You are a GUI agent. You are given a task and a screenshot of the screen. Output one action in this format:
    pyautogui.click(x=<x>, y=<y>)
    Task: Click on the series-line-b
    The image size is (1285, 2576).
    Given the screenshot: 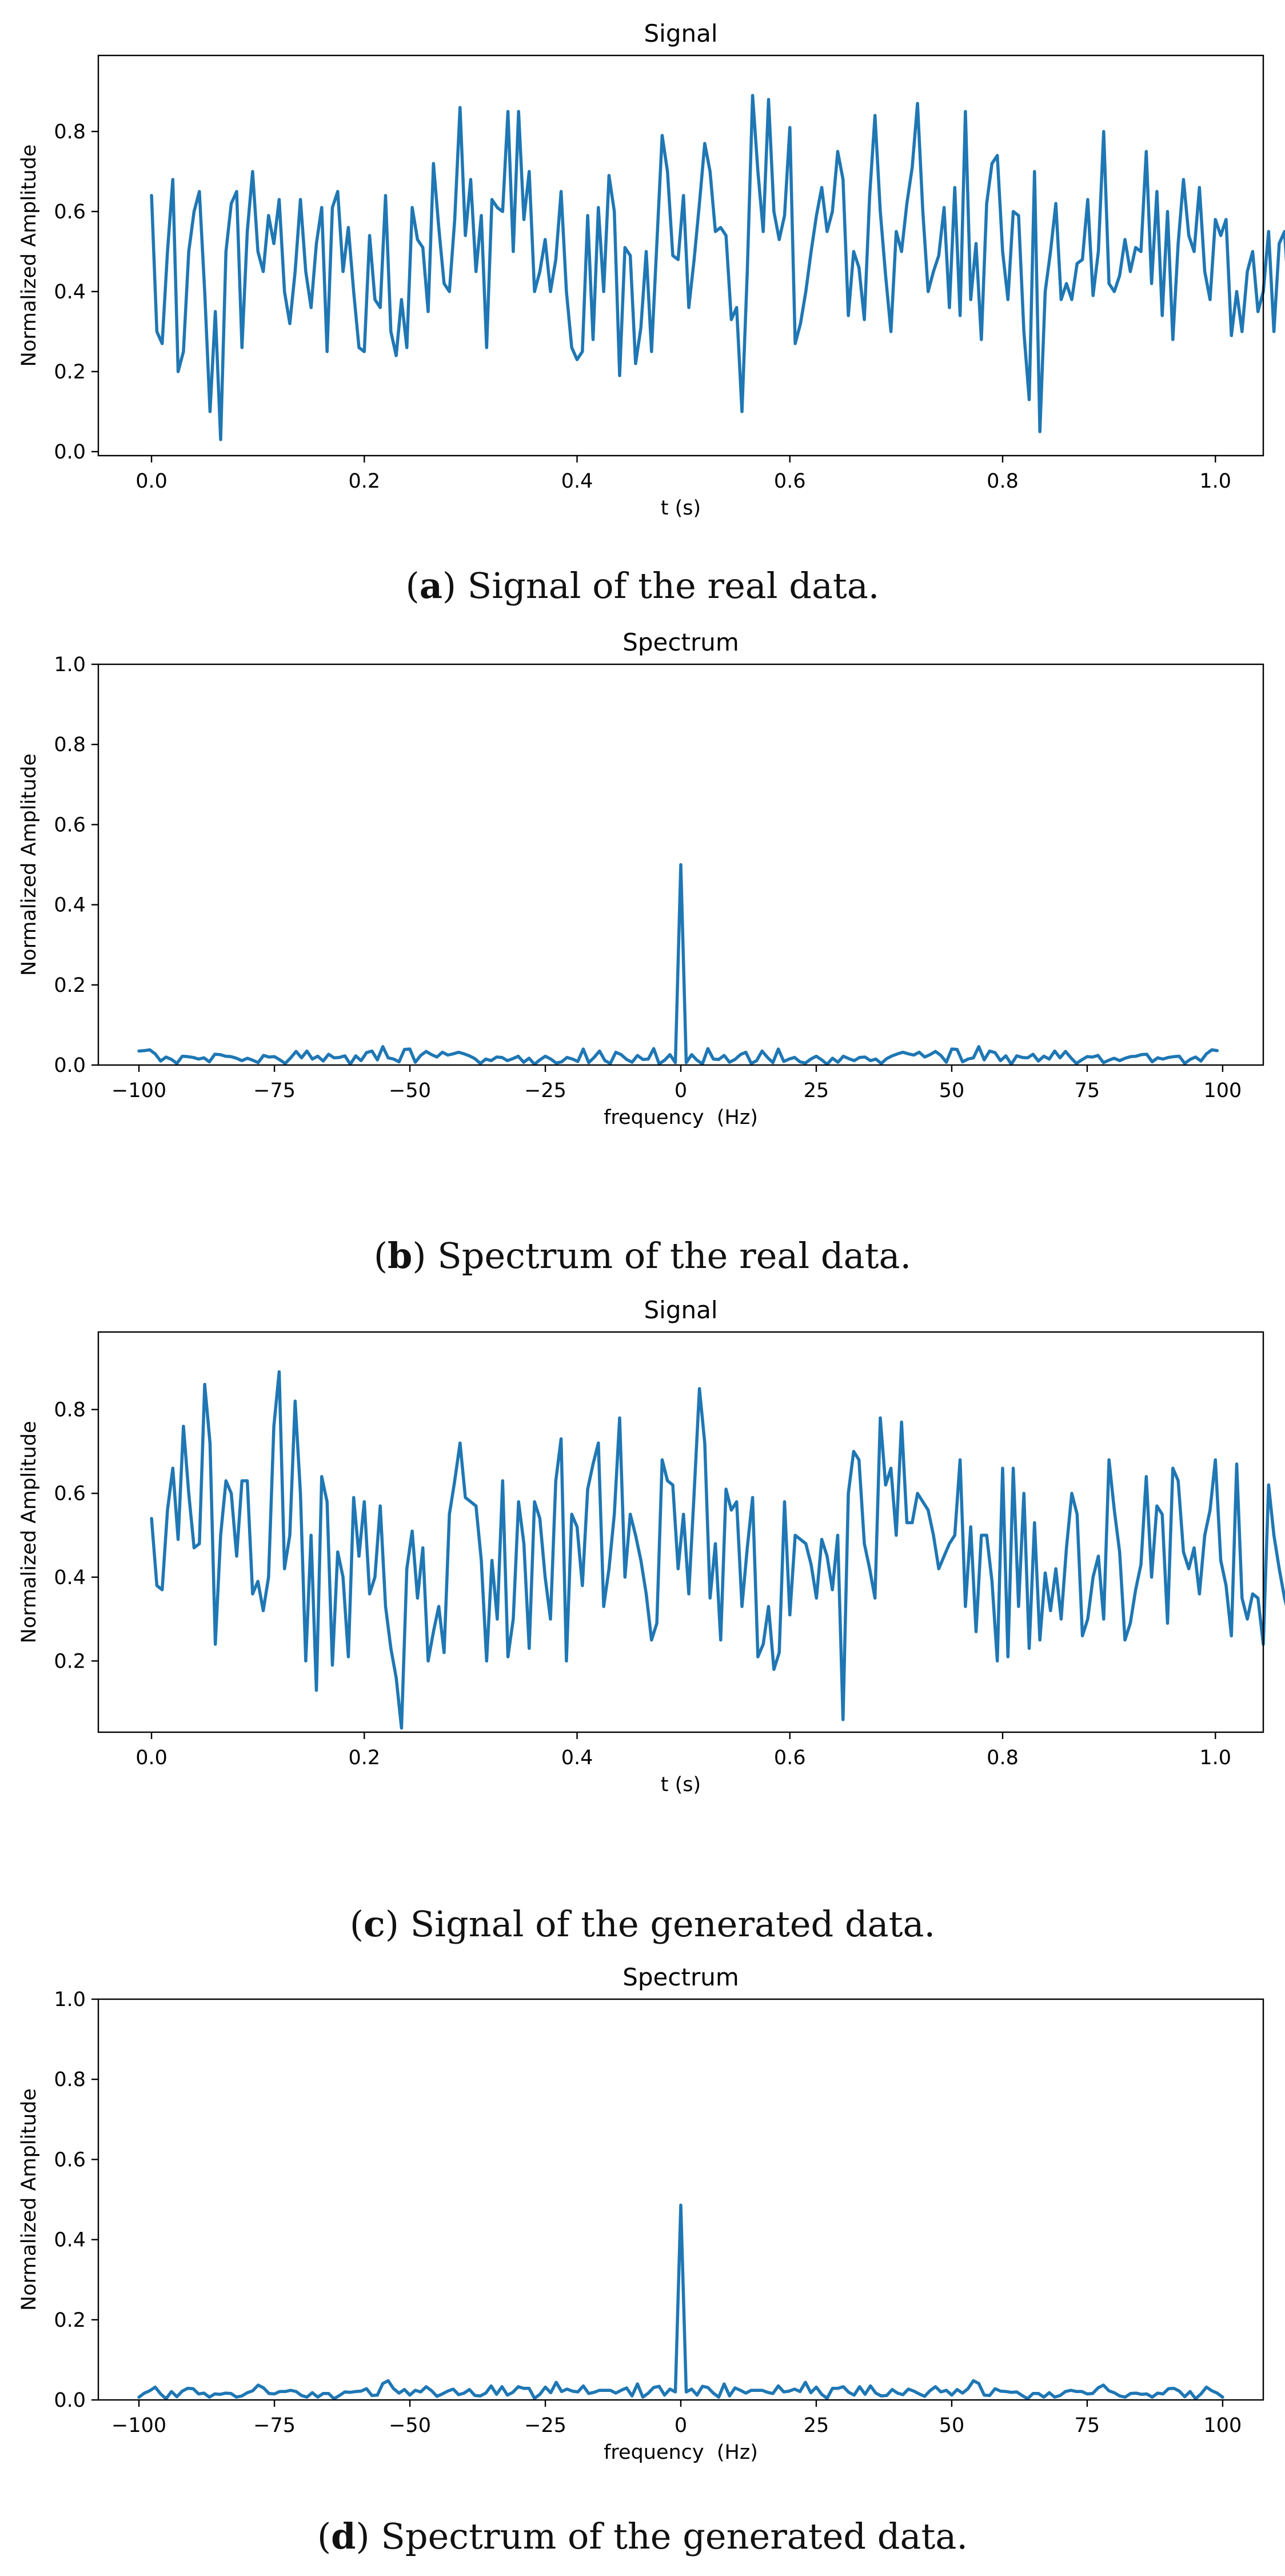 What is the action you would take?
    pyautogui.click(x=678, y=965)
    